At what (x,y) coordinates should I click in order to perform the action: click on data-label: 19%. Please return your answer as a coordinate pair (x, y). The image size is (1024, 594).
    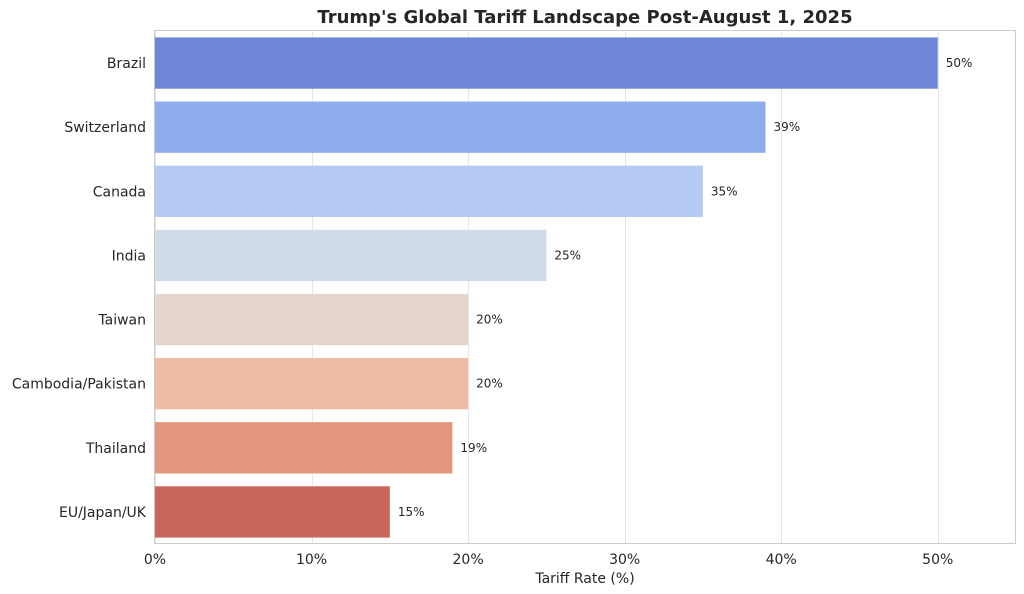
    Looking at the image, I should click on (473, 448).